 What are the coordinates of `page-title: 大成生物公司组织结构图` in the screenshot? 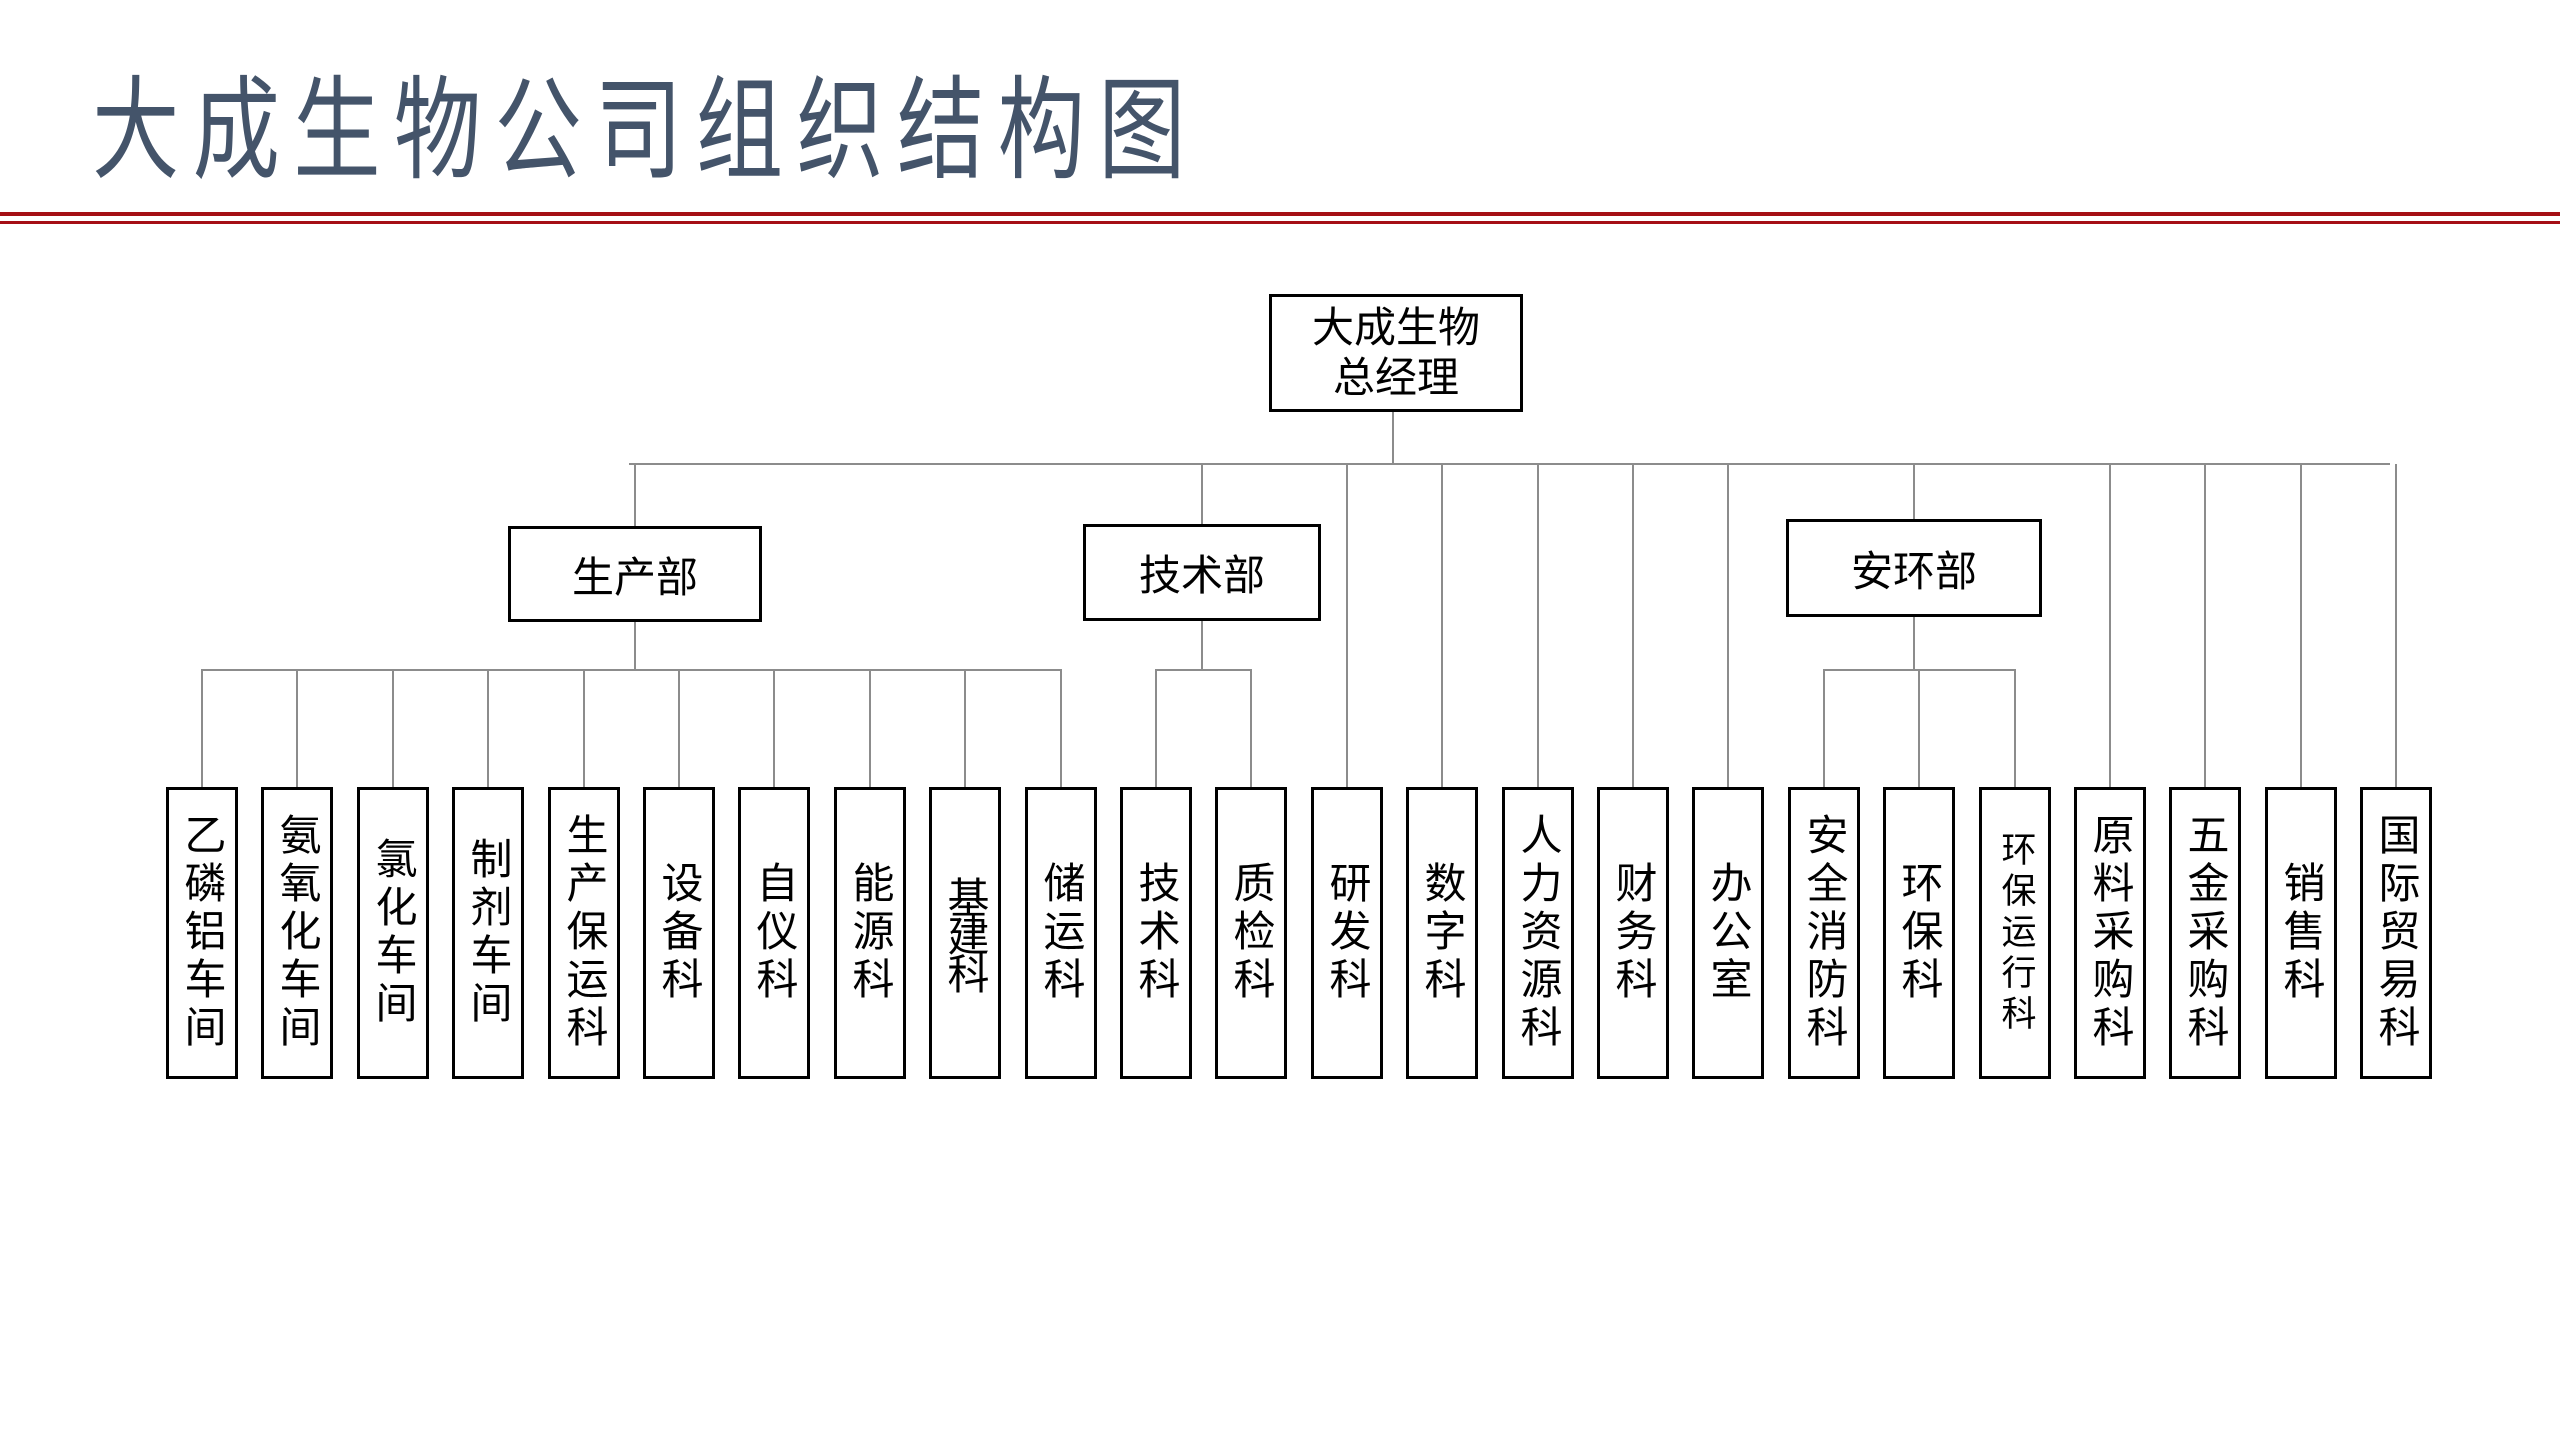 It's located at (645, 131).